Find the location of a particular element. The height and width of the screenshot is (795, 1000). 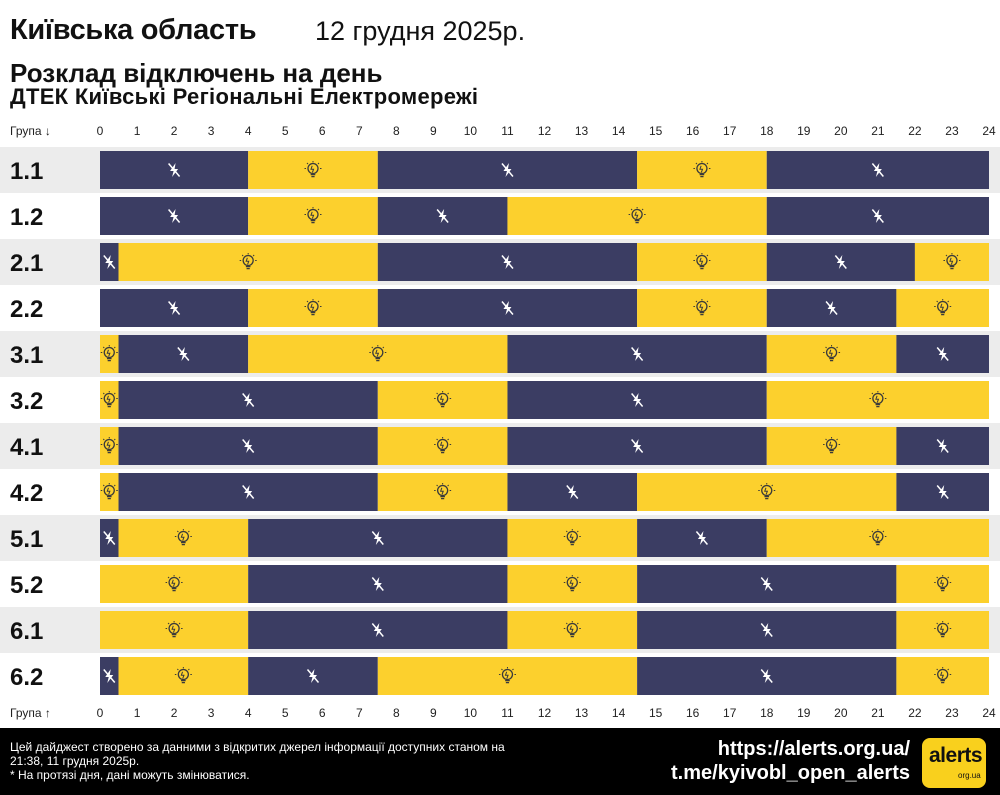

group-label: 3.1 is located at coordinates (26, 355).